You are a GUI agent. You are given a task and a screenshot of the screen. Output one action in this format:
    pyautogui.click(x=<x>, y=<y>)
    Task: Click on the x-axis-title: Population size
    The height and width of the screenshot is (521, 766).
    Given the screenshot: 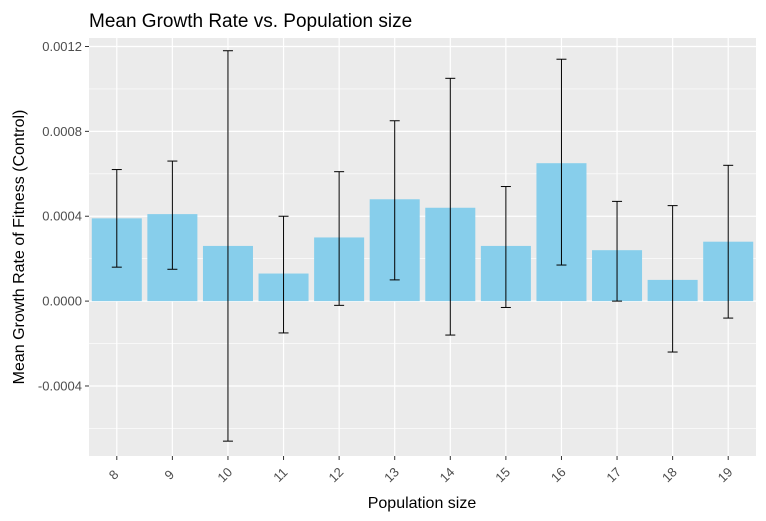 What is the action you would take?
    pyautogui.click(x=422, y=503)
    